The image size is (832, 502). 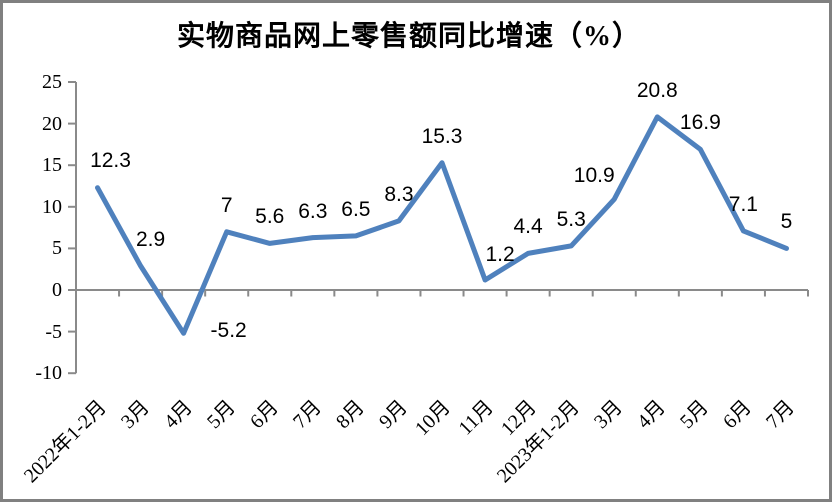 What do you see at coordinates (150, 239) in the screenshot?
I see `data-point-label: 2.9` at bounding box center [150, 239].